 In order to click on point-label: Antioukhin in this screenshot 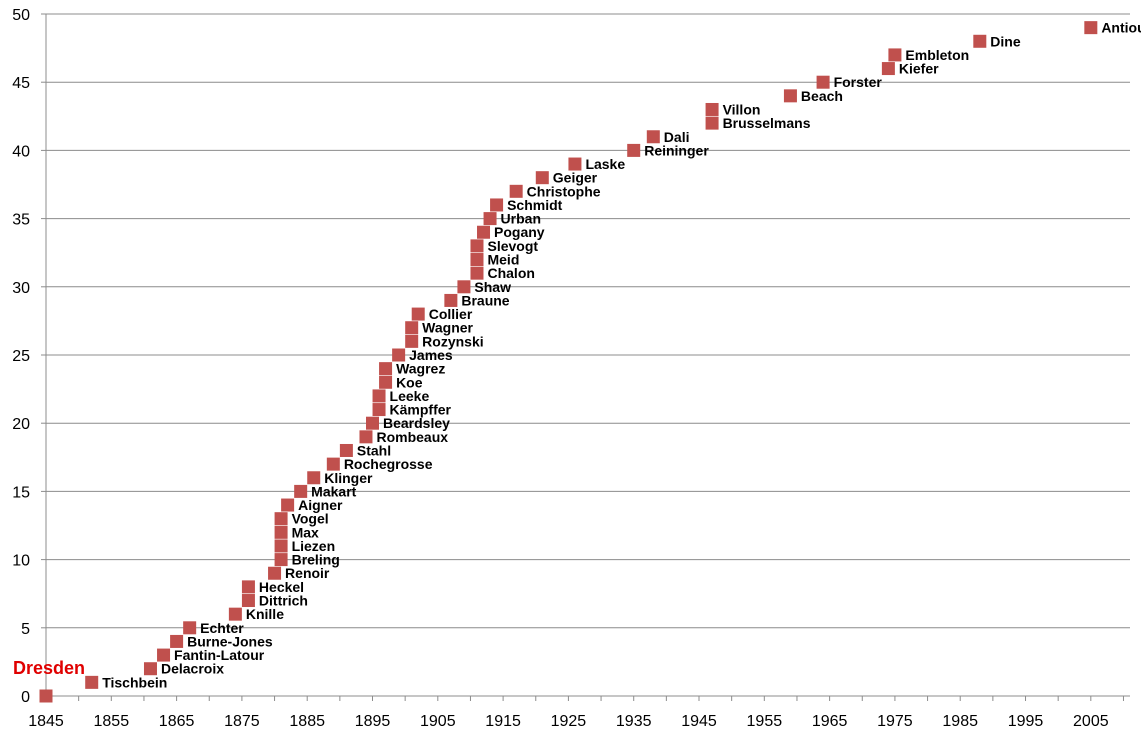, I will do `click(1121, 28)`.